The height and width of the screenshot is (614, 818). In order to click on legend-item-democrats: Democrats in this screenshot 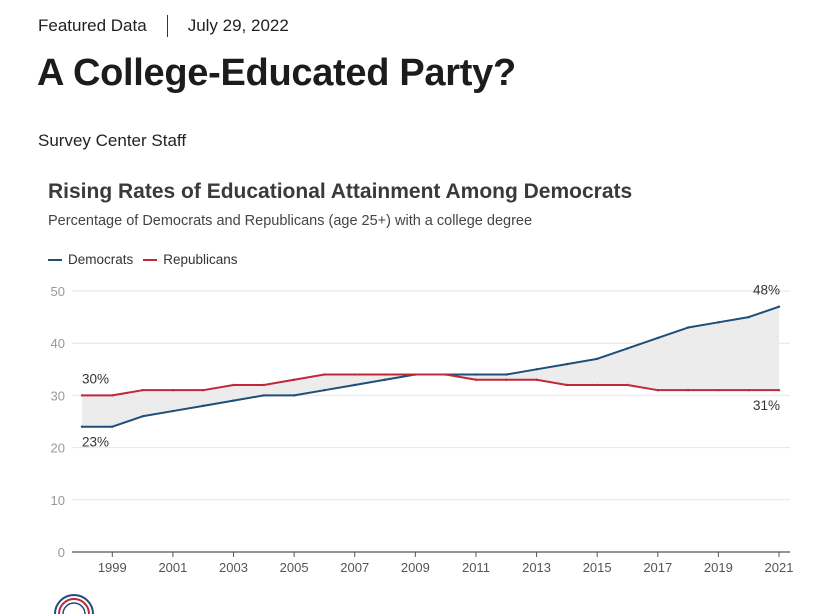, I will do `click(90, 259)`.